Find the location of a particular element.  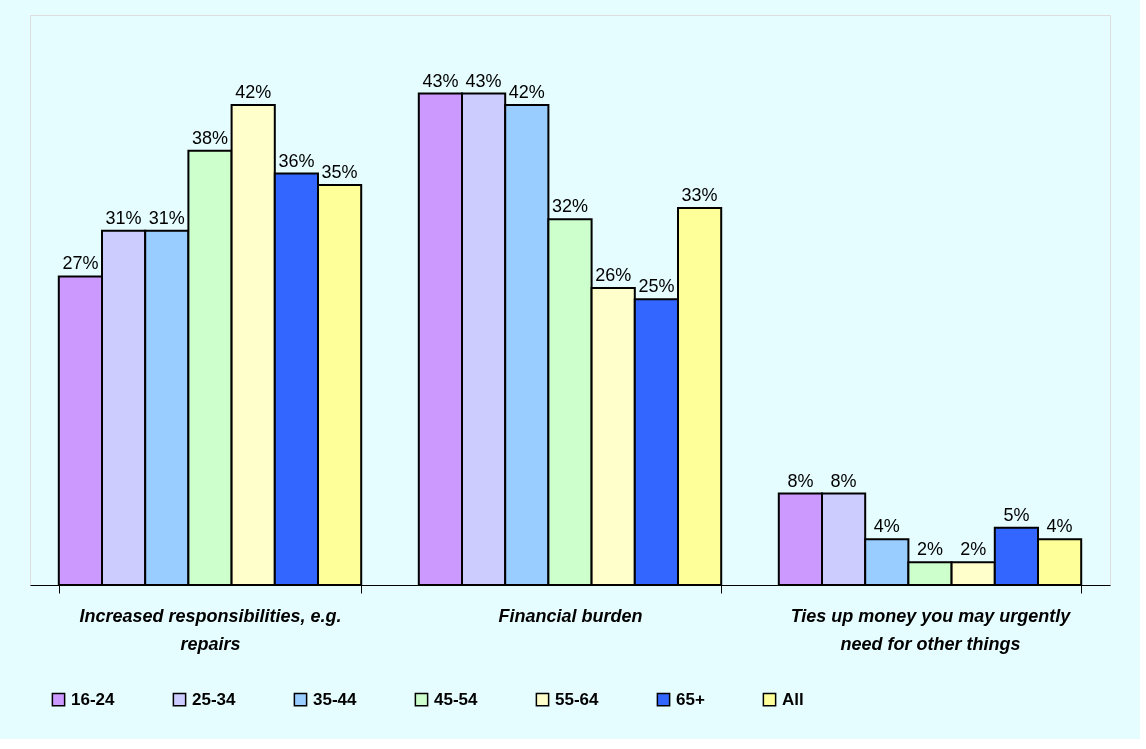

legend-label: 55-64 is located at coordinates (577, 699).